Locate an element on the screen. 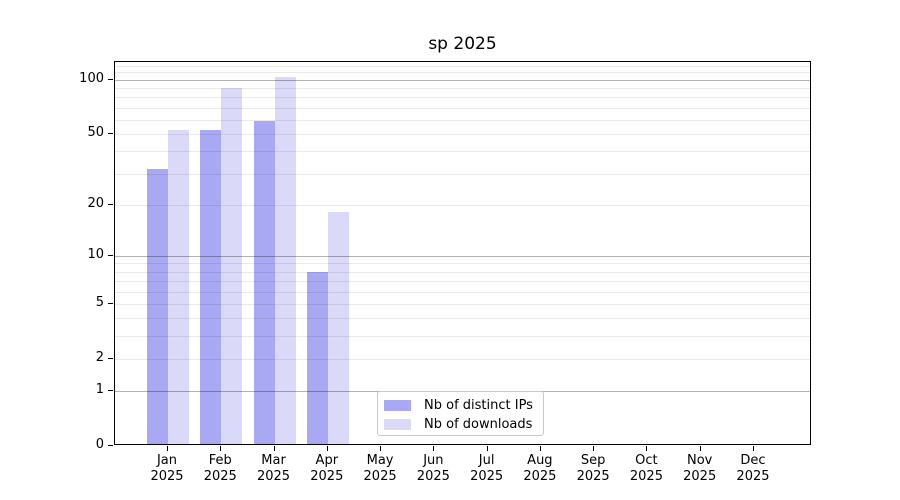 The width and height of the screenshot is (900, 500). bar-nb-of-downloads-jan is located at coordinates (178, 286).